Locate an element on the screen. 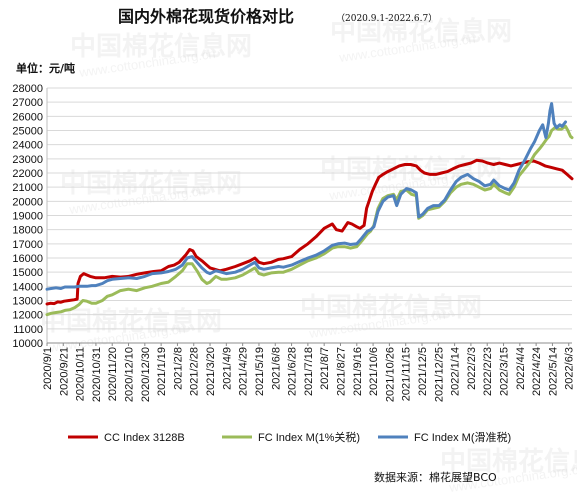  x-tick-label: 2021/3/20 is located at coordinates (211, 371).